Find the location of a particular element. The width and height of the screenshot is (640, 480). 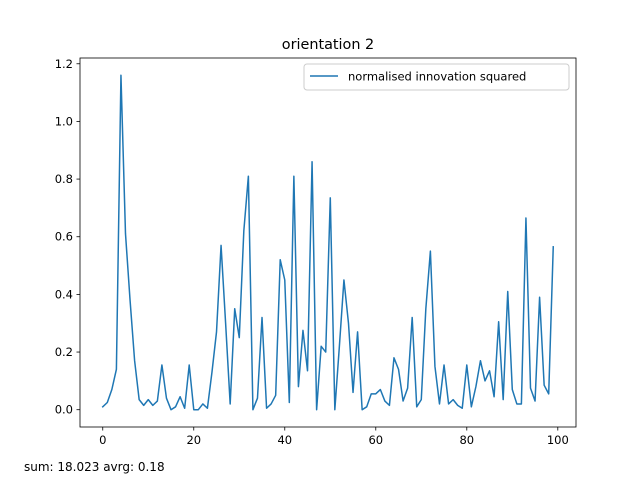

y-tick-label: 1.0 is located at coordinates (64, 121).